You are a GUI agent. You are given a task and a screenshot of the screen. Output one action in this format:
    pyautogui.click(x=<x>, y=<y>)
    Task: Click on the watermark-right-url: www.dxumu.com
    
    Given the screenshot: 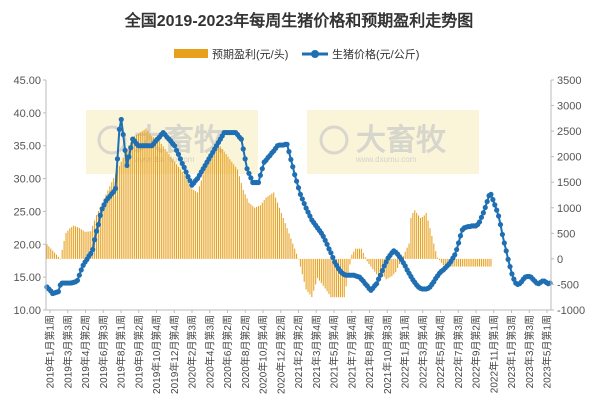 What is the action you would take?
    pyautogui.click(x=386, y=159)
    